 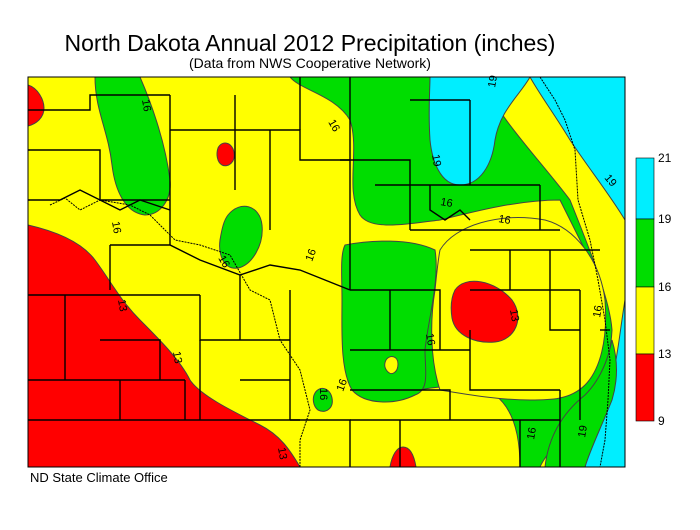 What do you see at coordinates (310, 63) in the screenshot?
I see `map-subtitle: (Data from NWS Cooperative Network)` at bounding box center [310, 63].